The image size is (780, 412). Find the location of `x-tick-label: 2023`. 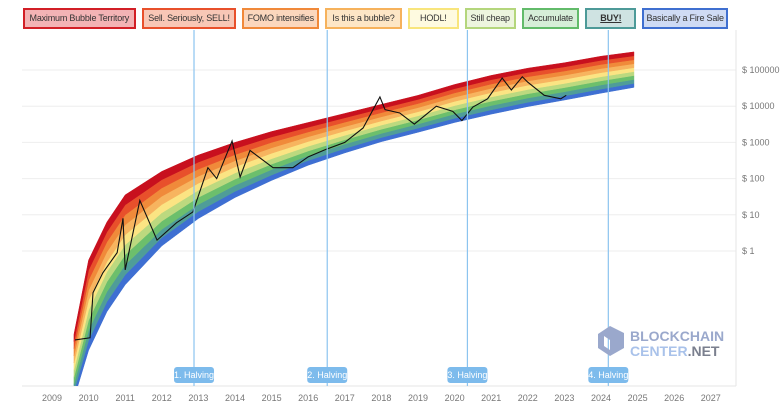

x-tick-label: 2023 is located at coordinates (564, 398).